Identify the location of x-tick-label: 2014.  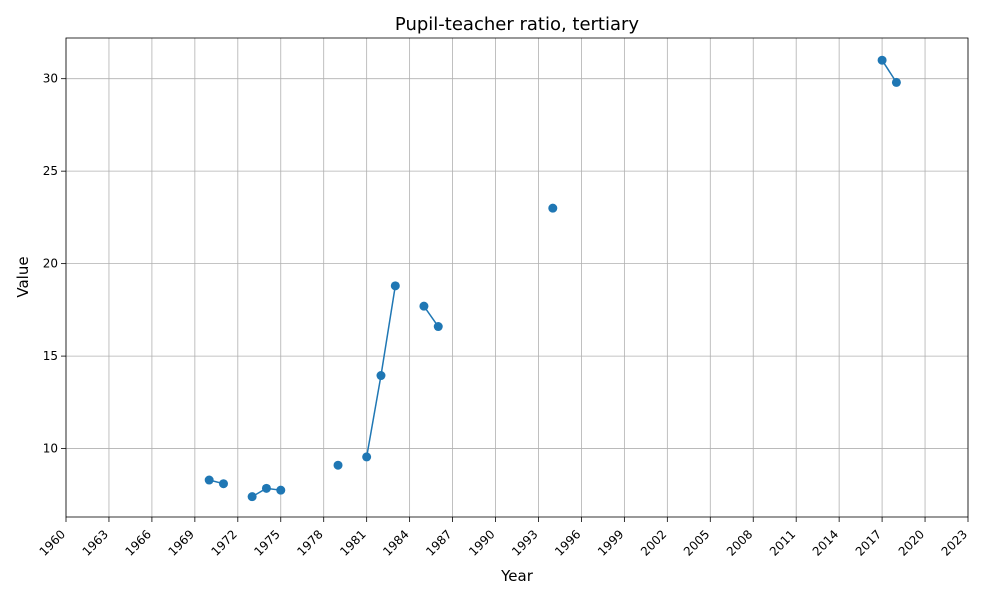
(825, 542).